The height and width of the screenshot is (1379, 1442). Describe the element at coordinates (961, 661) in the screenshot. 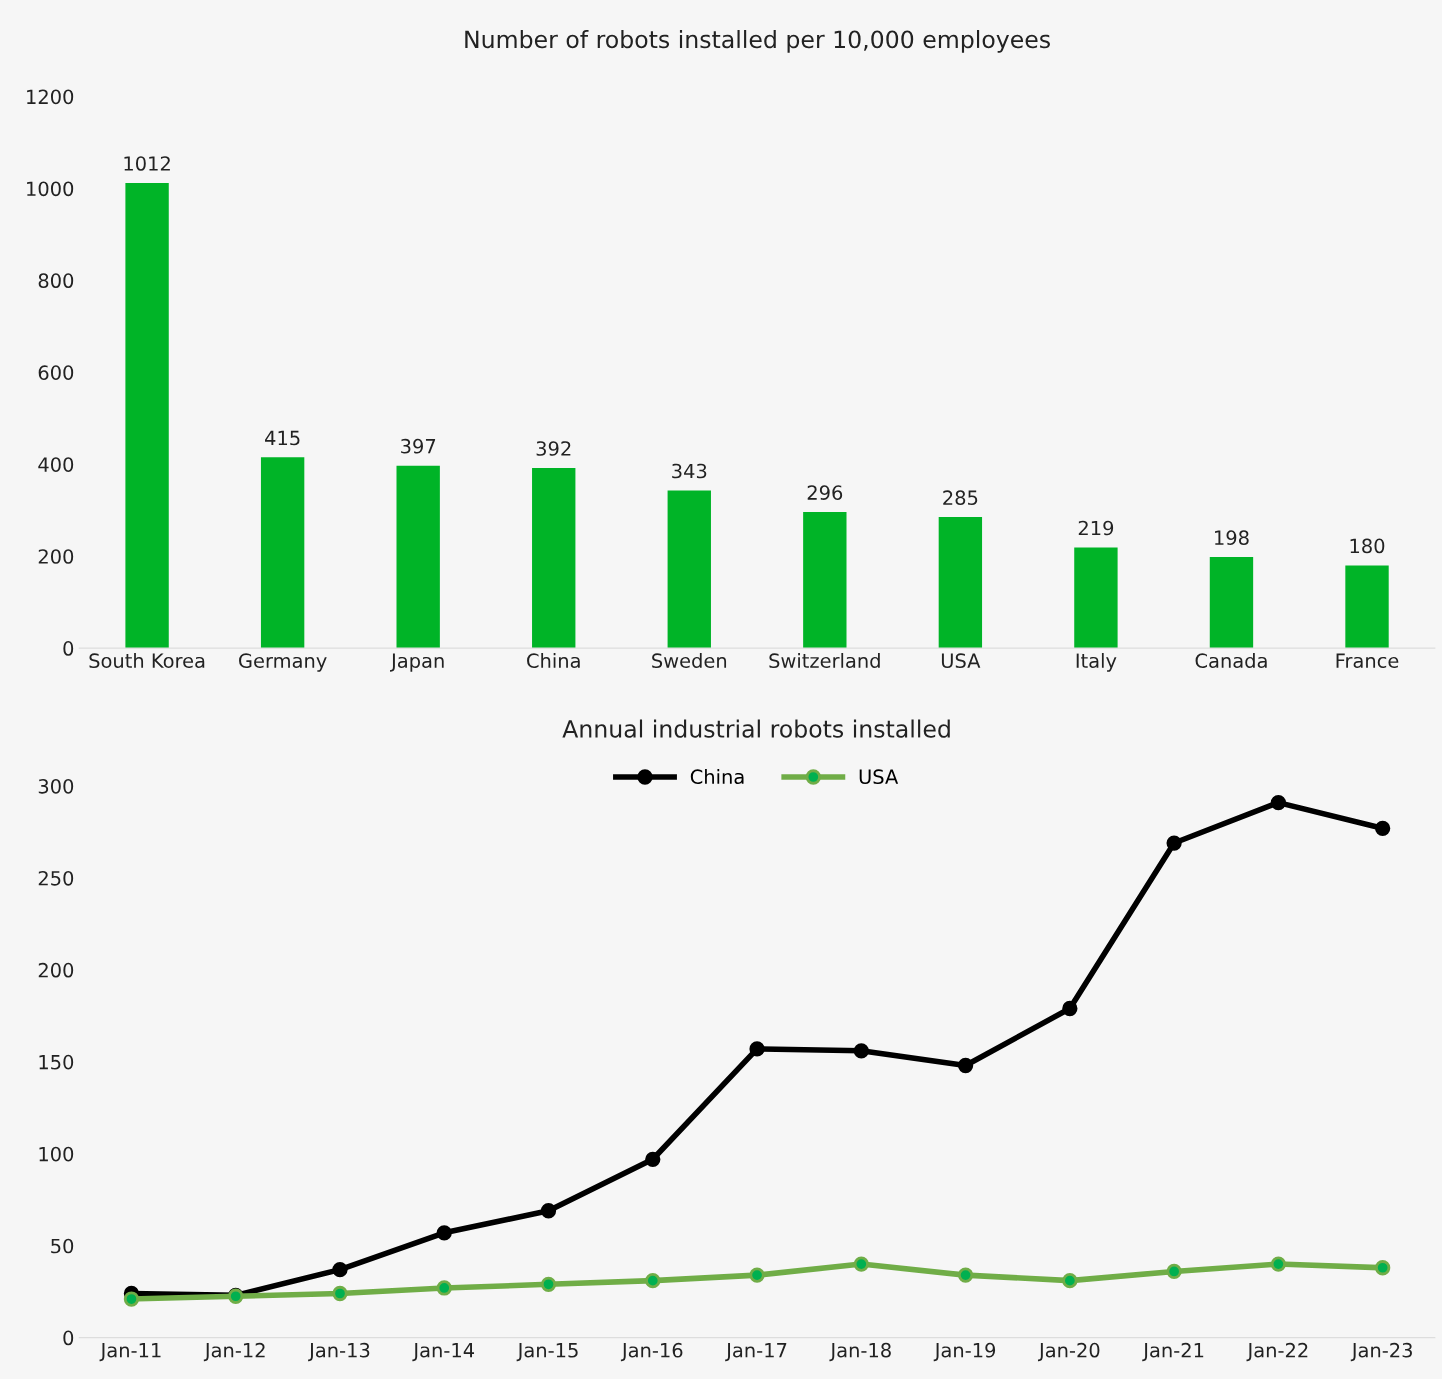

I see `x-tick-label: USA` at that location.